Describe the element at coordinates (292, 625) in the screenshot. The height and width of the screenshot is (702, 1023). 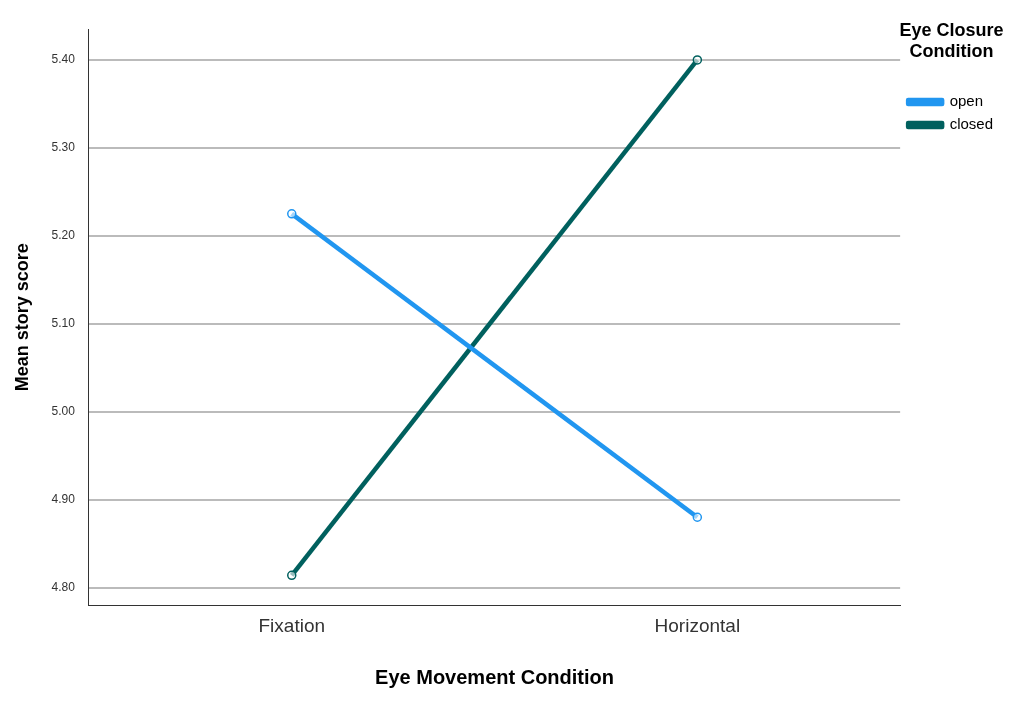
I see `x-tick-label: Fixation` at that location.